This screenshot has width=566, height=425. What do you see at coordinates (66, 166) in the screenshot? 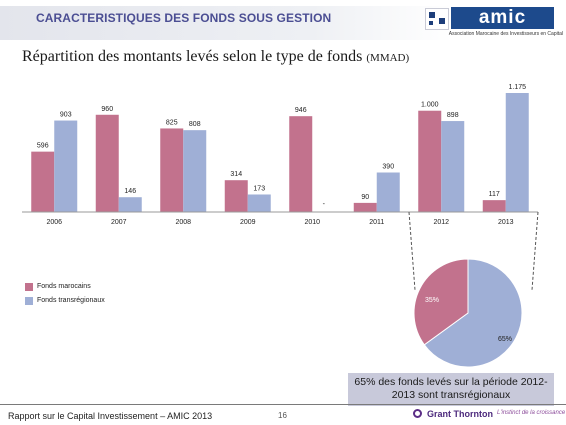
I see `bar-fonds-transregionaux-2006` at bounding box center [66, 166].